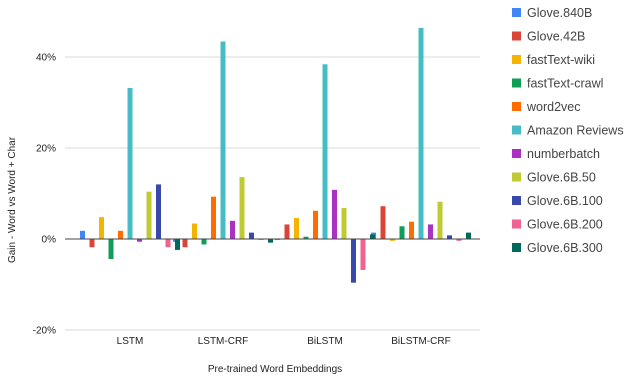 The image size is (626, 380). Describe the element at coordinates (459, 240) in the screenshot. I see `bar-glove-6b-200-bilstm-crf` at that location.